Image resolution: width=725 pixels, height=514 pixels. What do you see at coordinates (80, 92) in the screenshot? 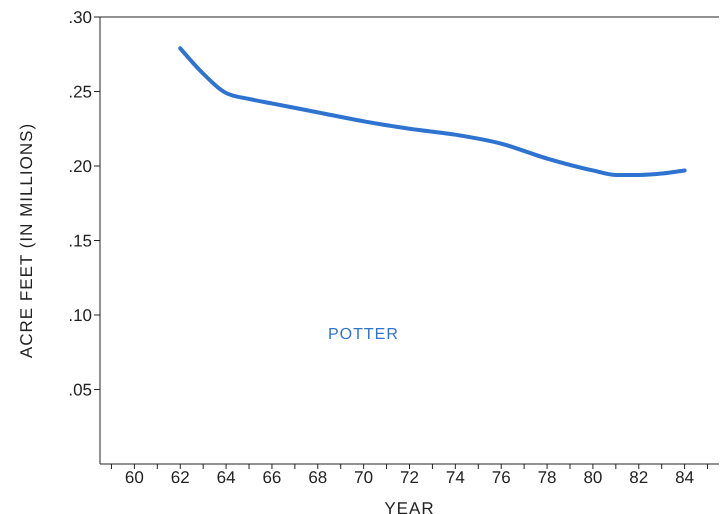
I see `y-tick-label: .25` at bounding box center [80, 92].